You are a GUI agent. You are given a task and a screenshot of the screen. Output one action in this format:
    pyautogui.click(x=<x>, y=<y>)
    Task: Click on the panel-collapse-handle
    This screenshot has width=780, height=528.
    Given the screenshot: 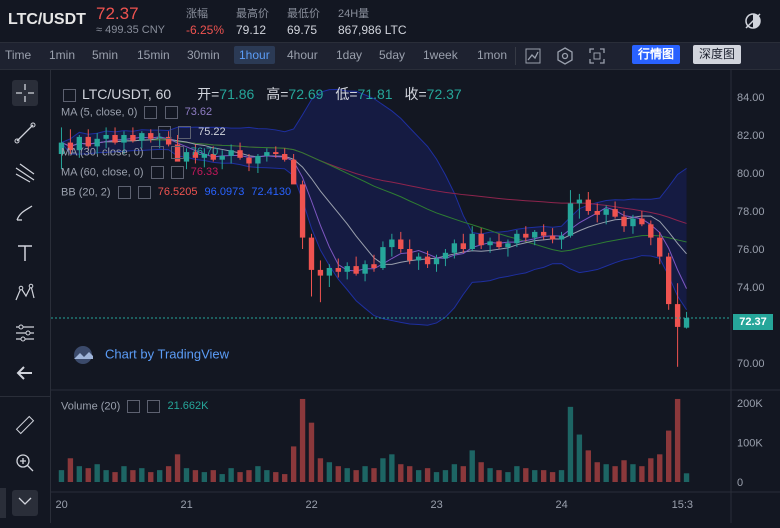 What is the action you would take?
    pyautogui.click(x=3, y=503)
    